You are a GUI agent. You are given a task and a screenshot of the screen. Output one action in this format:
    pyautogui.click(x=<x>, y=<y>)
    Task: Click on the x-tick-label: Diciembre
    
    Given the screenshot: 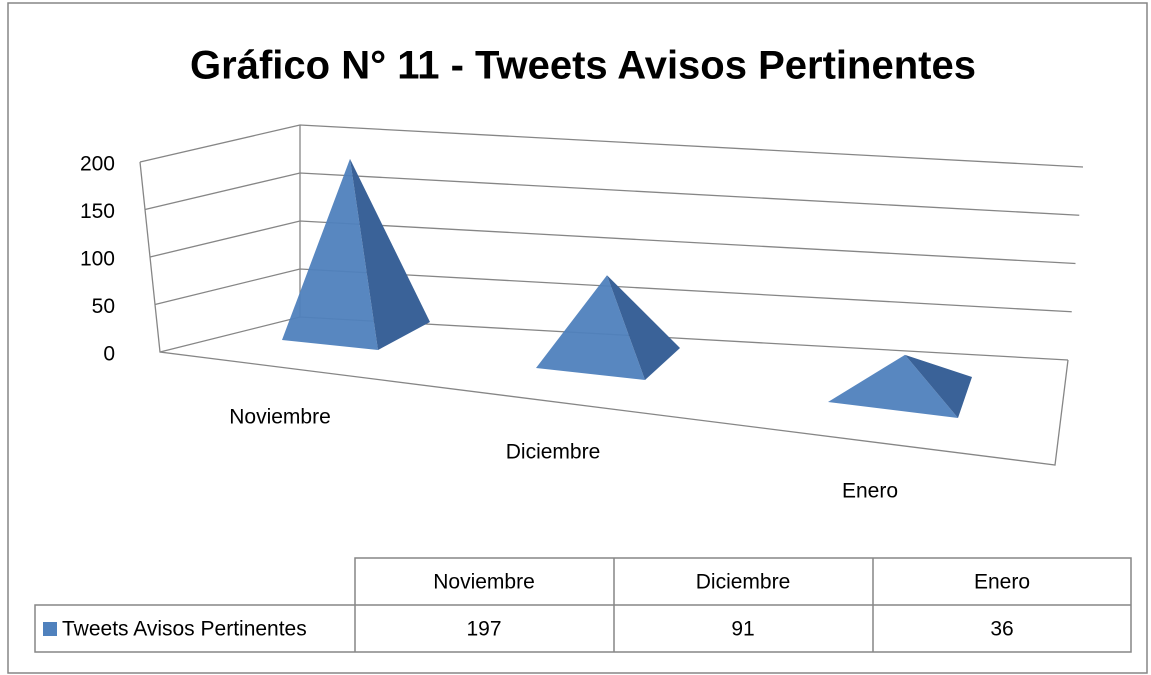 What is the action you would take?
    pyautogui.click(x=553, y=452)
    